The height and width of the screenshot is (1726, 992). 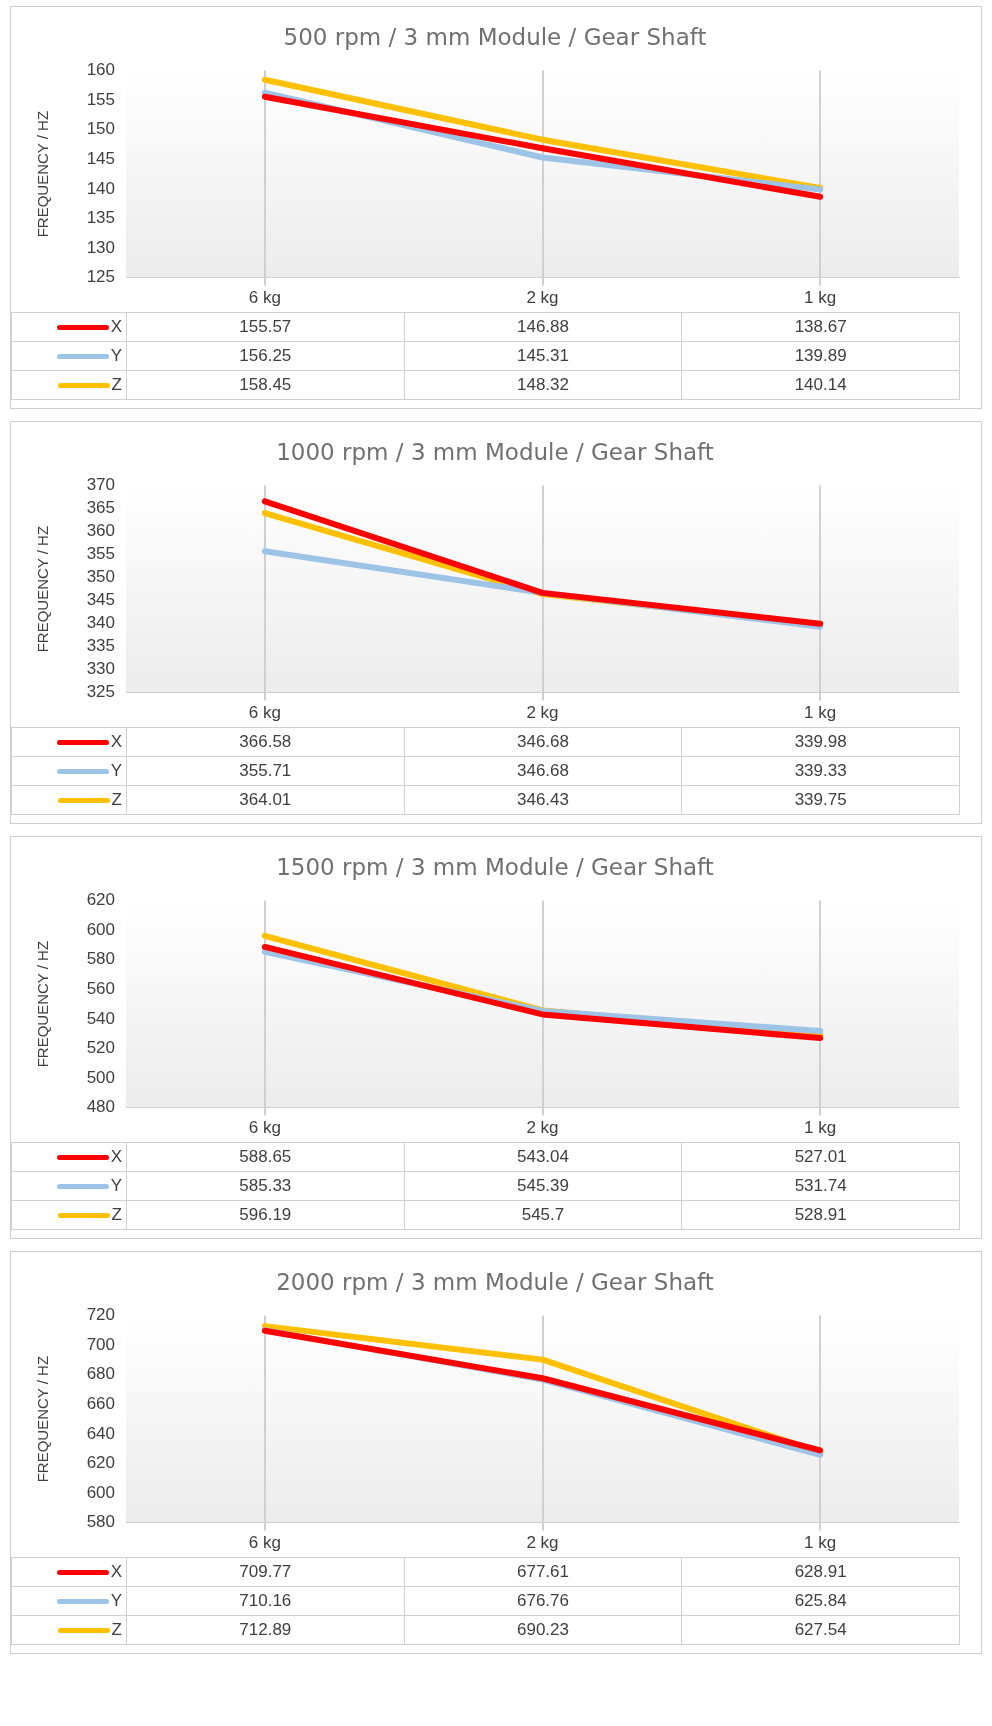 I want to click on y-tick-label: 560, so click(x=100, y=988).